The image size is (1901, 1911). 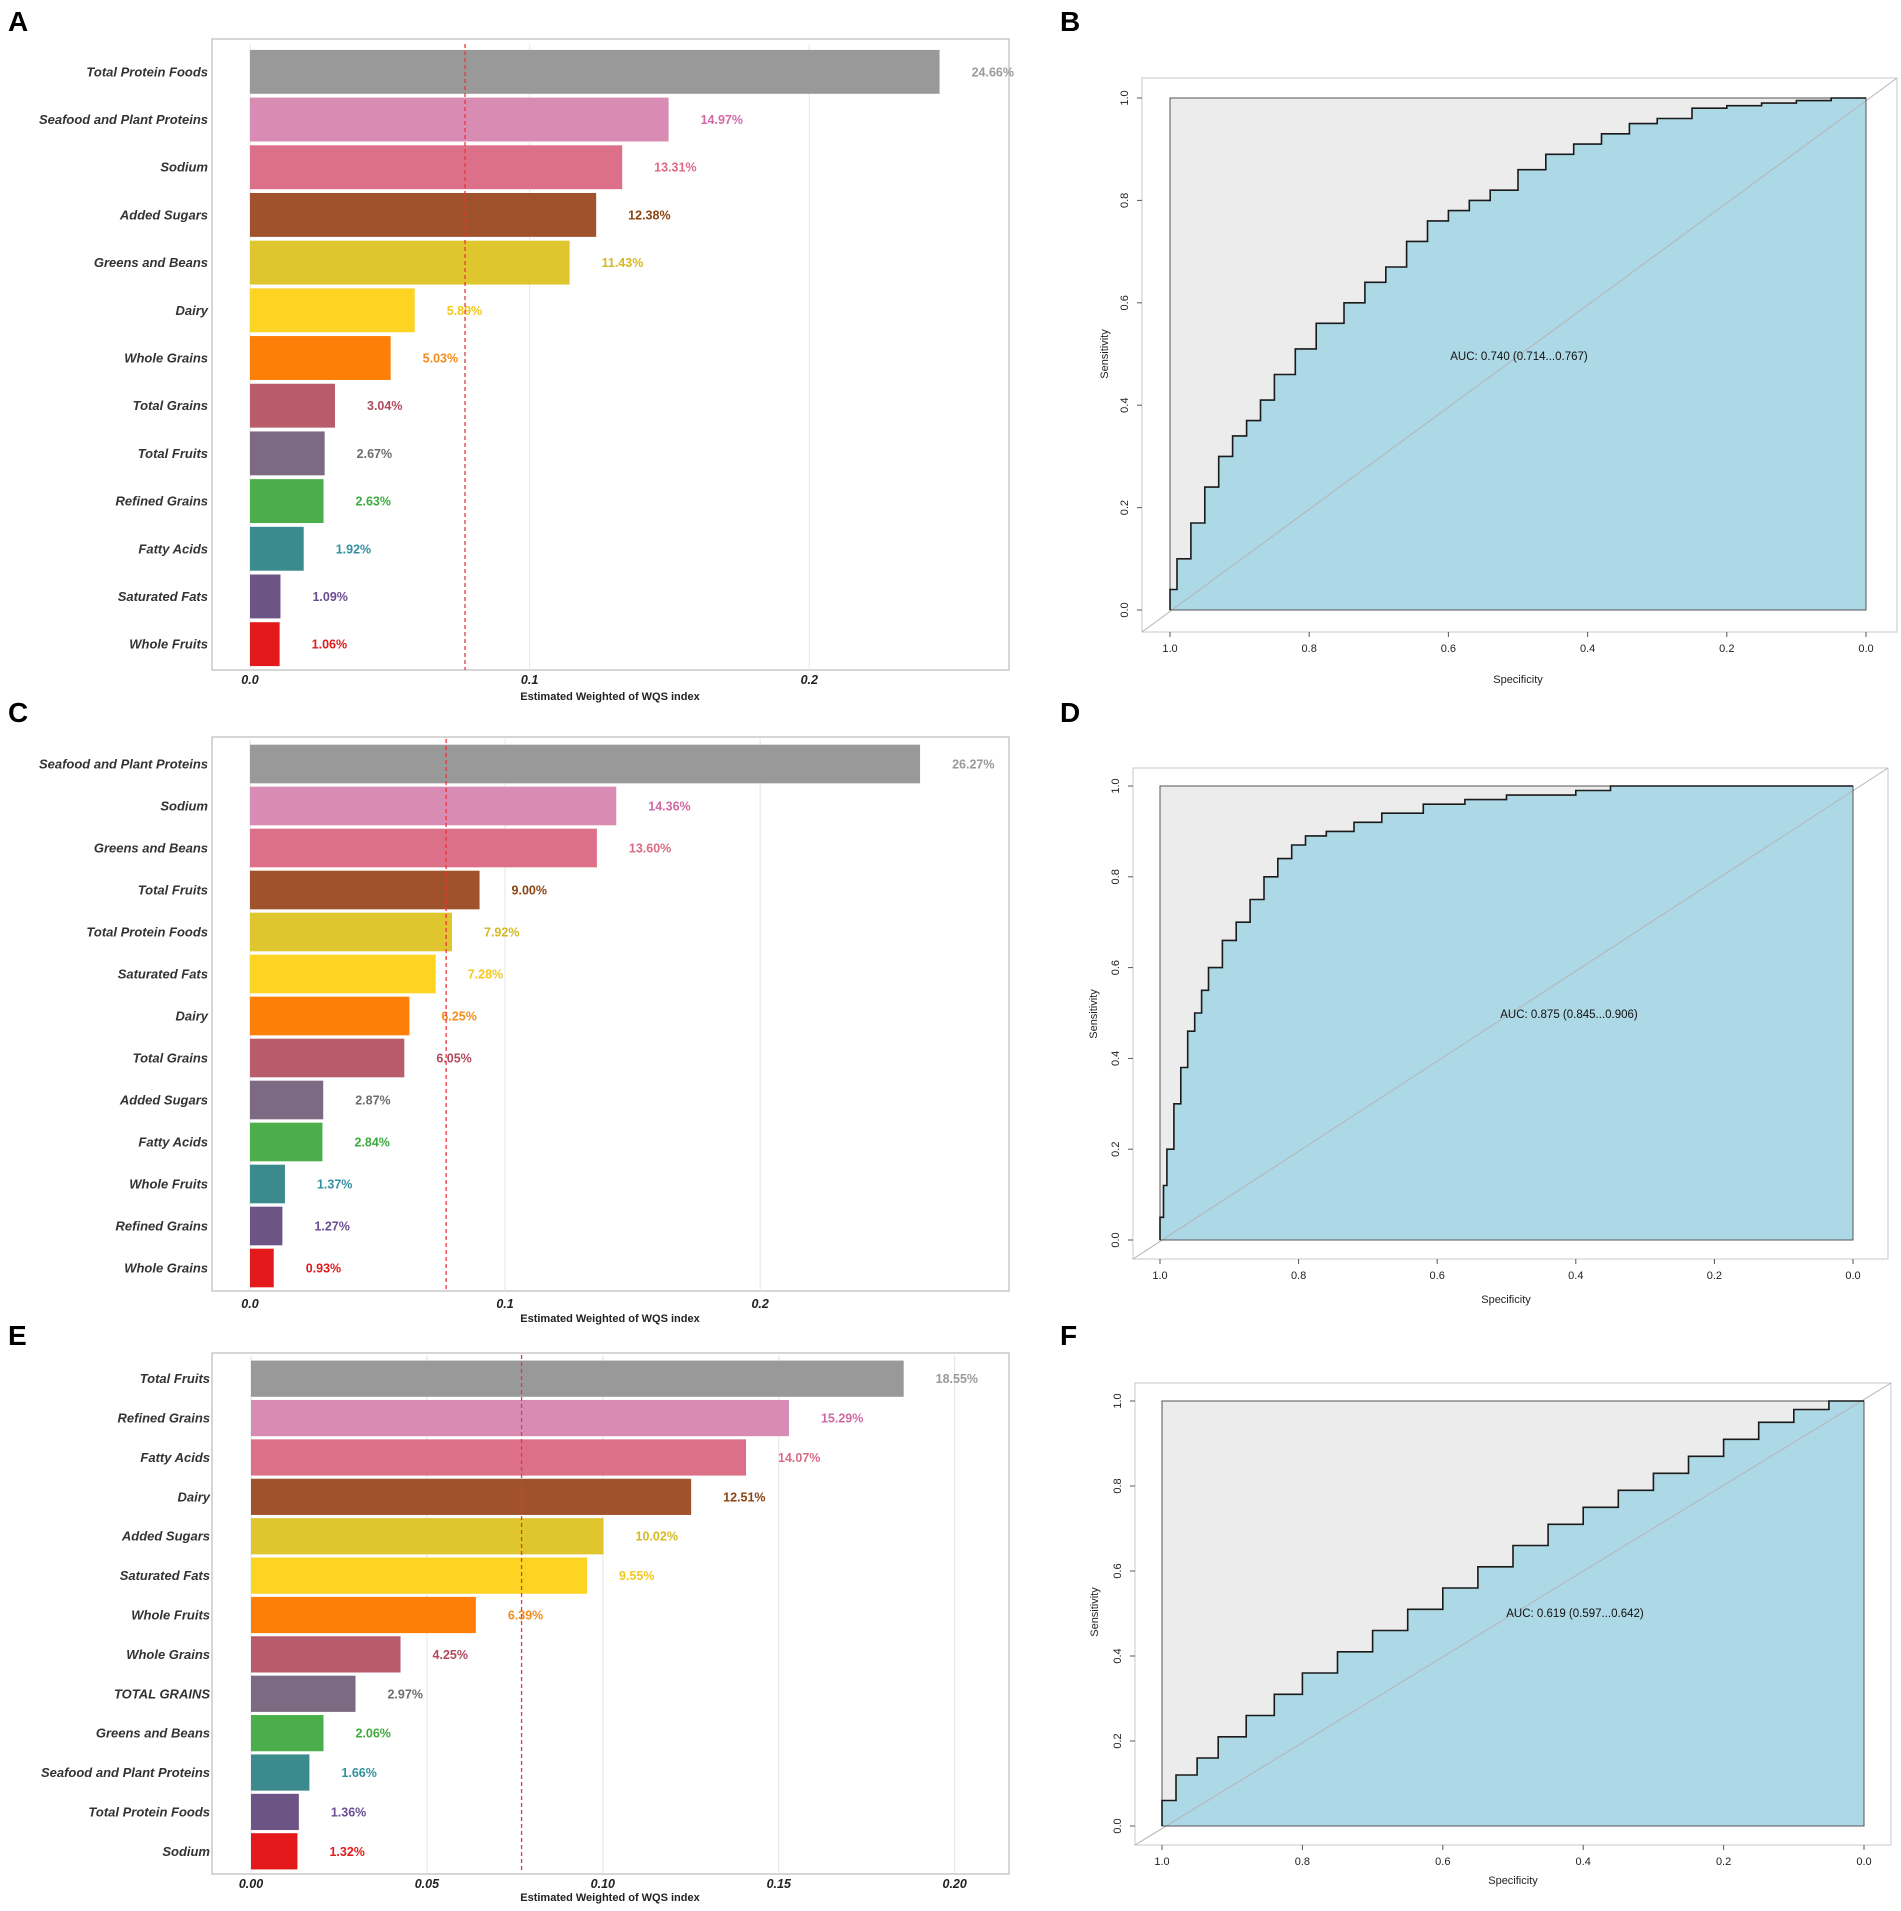 What do you see at coordinates (1125, 507) in the screenshot?
I see `y-tick-b-1: 0.2` at bounding box center [1125, 507].